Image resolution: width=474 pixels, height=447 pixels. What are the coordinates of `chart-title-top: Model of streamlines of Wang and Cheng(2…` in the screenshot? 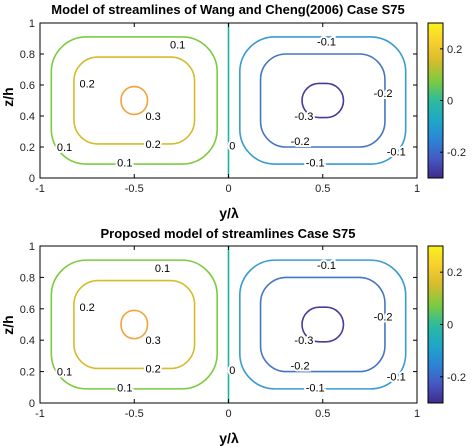 It's located at (228, 9).